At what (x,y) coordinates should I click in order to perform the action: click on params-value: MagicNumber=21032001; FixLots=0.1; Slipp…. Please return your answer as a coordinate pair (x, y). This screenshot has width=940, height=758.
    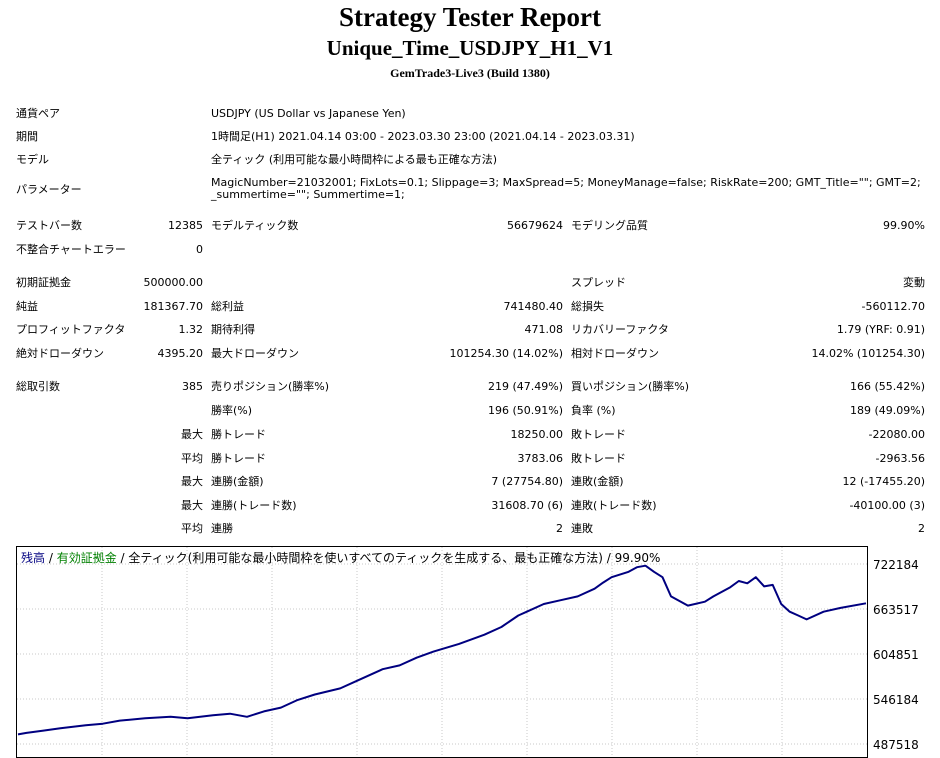
    Looking at the image, I should click on (566, 188).